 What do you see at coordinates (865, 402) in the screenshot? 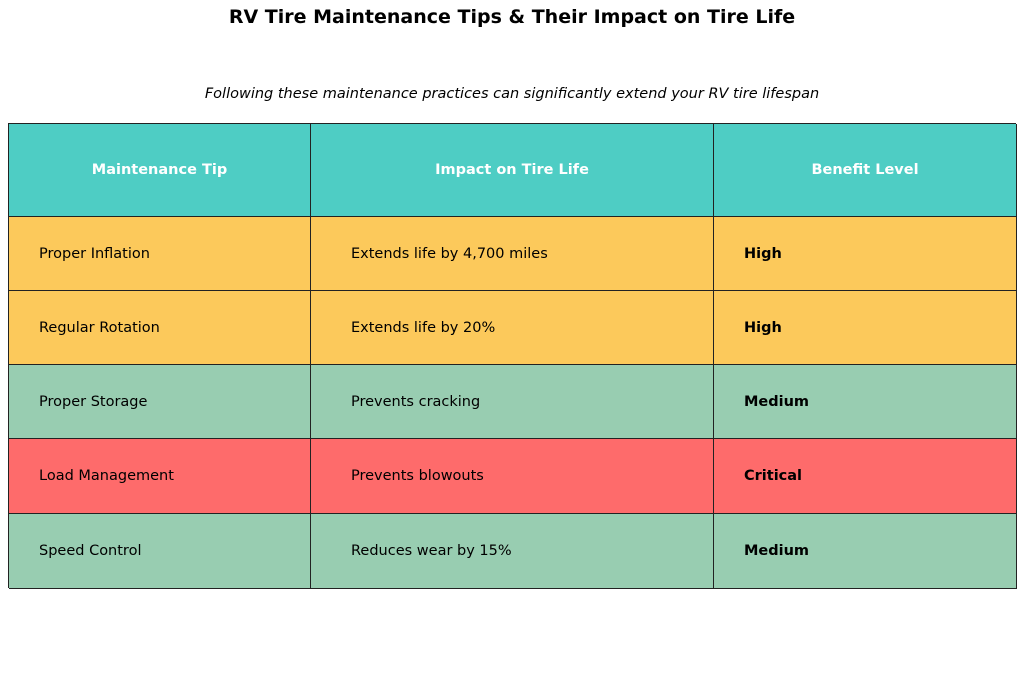
I see `row-3-benefit: Medium` at bounding box center [865, 402].